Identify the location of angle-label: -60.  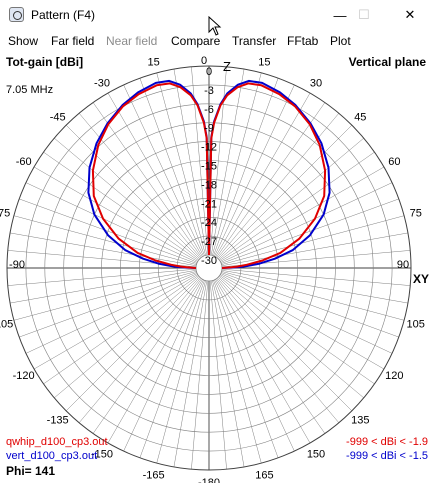
(24, 162).